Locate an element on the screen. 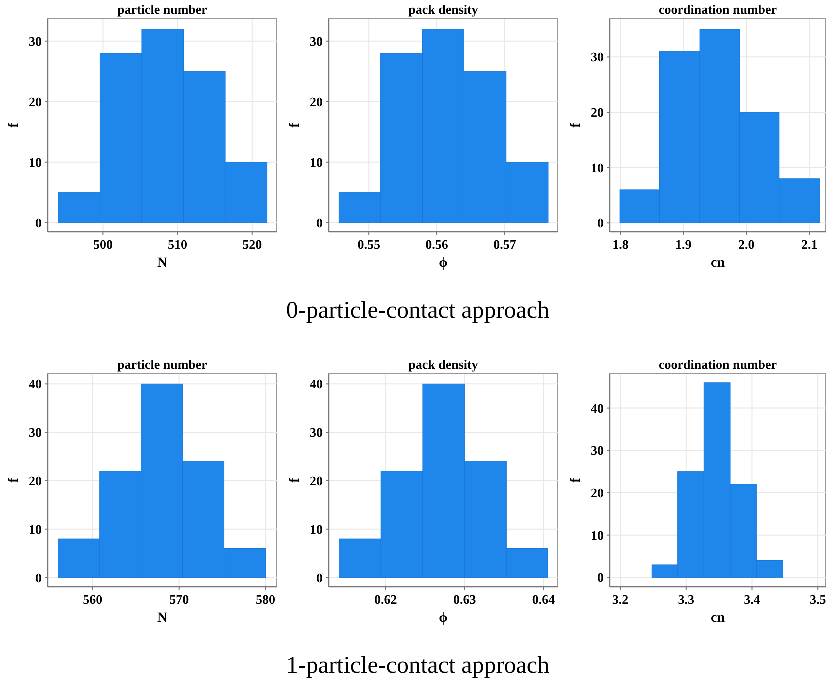 The width and height of the screenshot is (837, 684). x-tick-label: 0.64 is located at coordinates (544, 599).